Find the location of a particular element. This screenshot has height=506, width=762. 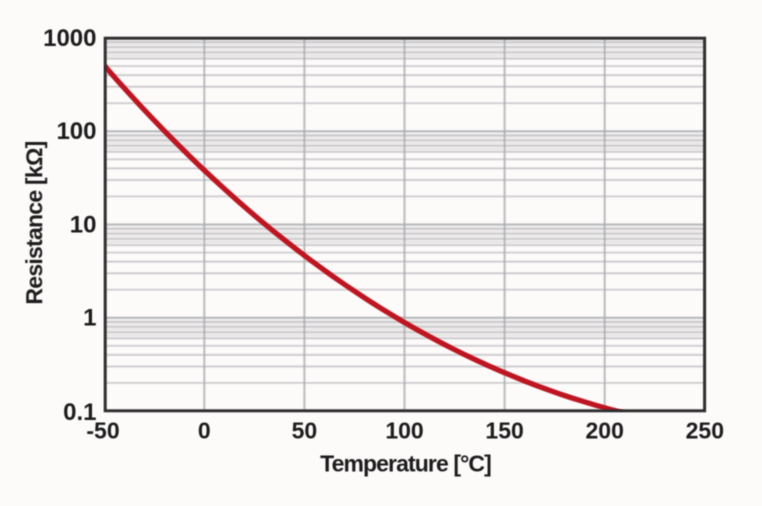

svg-text: 1 is located at coordinates (89, 318).